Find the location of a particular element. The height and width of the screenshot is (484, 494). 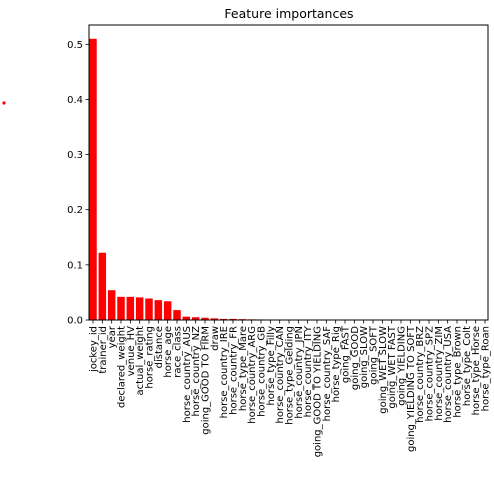

x-tick-label: distance is located at coordinates (159, 347).